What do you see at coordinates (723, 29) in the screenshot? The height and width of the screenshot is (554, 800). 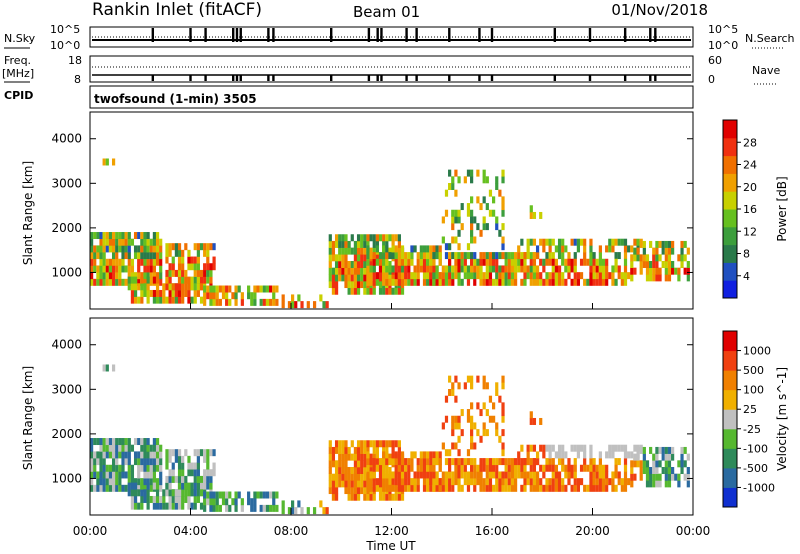 I see `nsky-right-tick-top: 10^5` at bounding box center [723, 29].